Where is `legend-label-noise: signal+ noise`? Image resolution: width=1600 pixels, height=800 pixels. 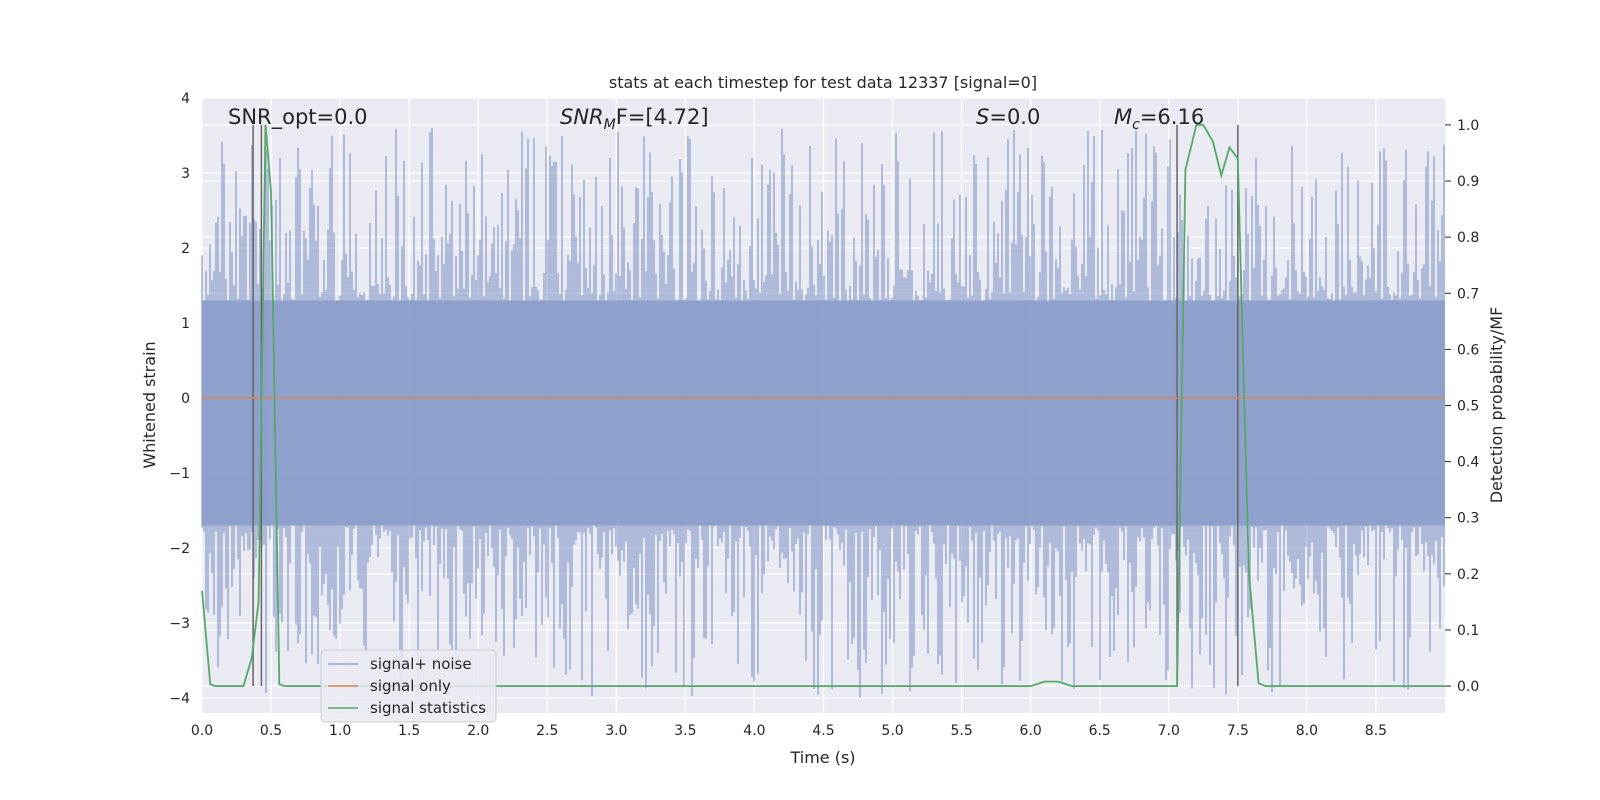 legend-label-noise: signal+ noise is located at coordinates (421, 664).